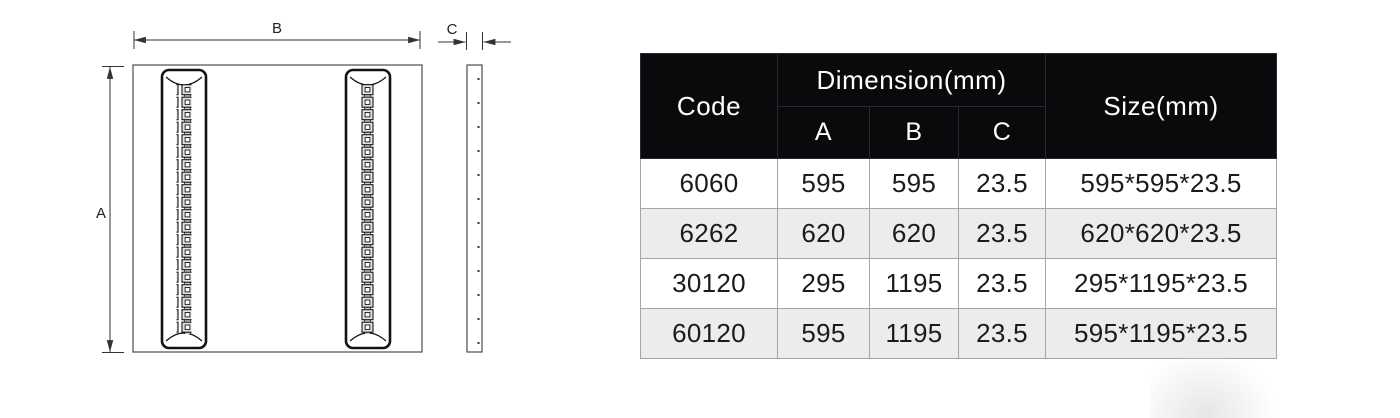  What do you see at coordinates (113, 209) in the screenshot?
I see `dimension-a` at bounding box center [113, 209].